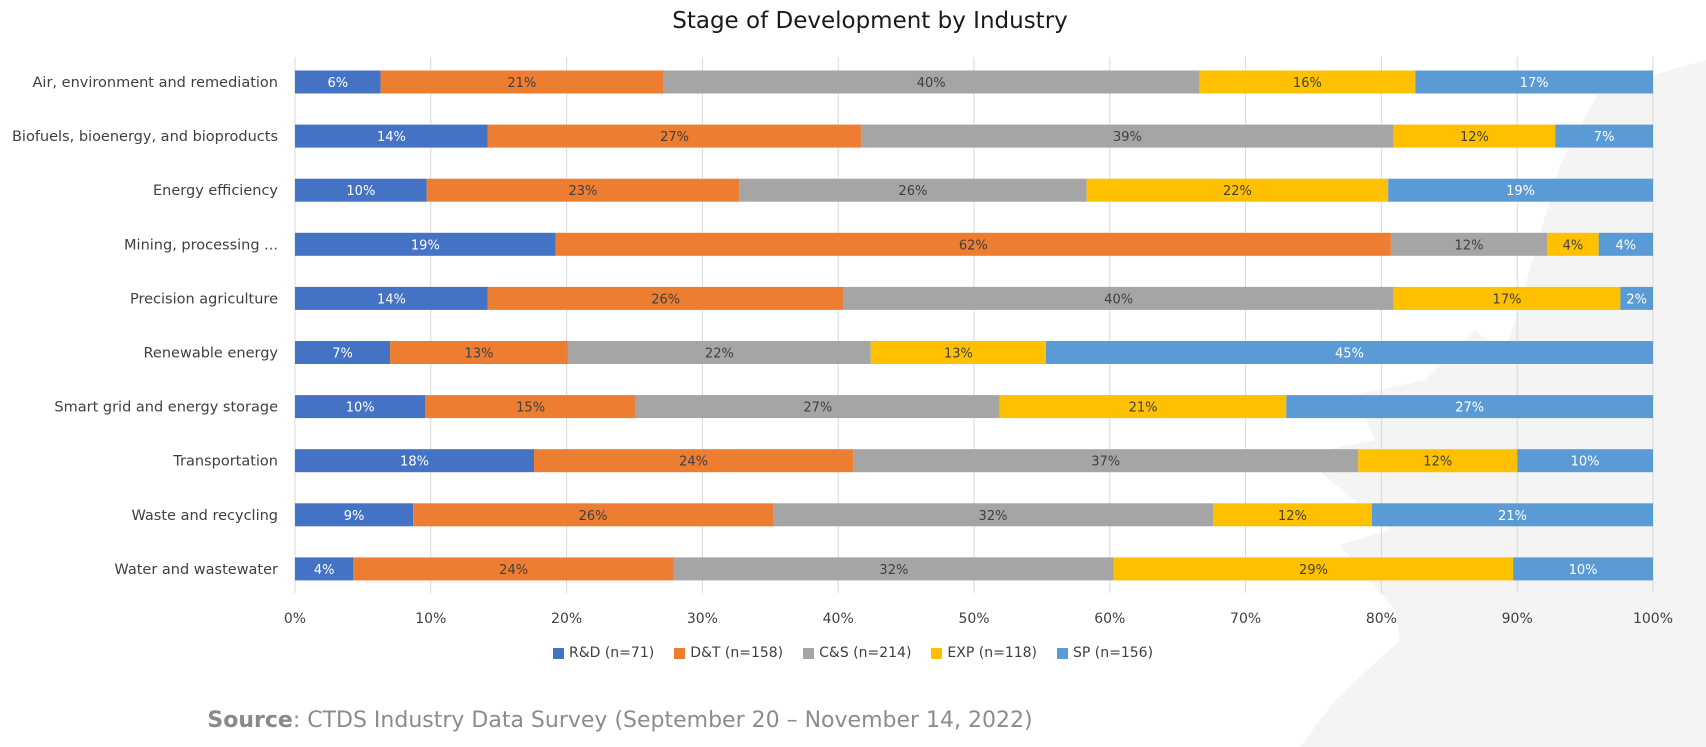  I want to click on data-label: 32%, so click(893, 570).